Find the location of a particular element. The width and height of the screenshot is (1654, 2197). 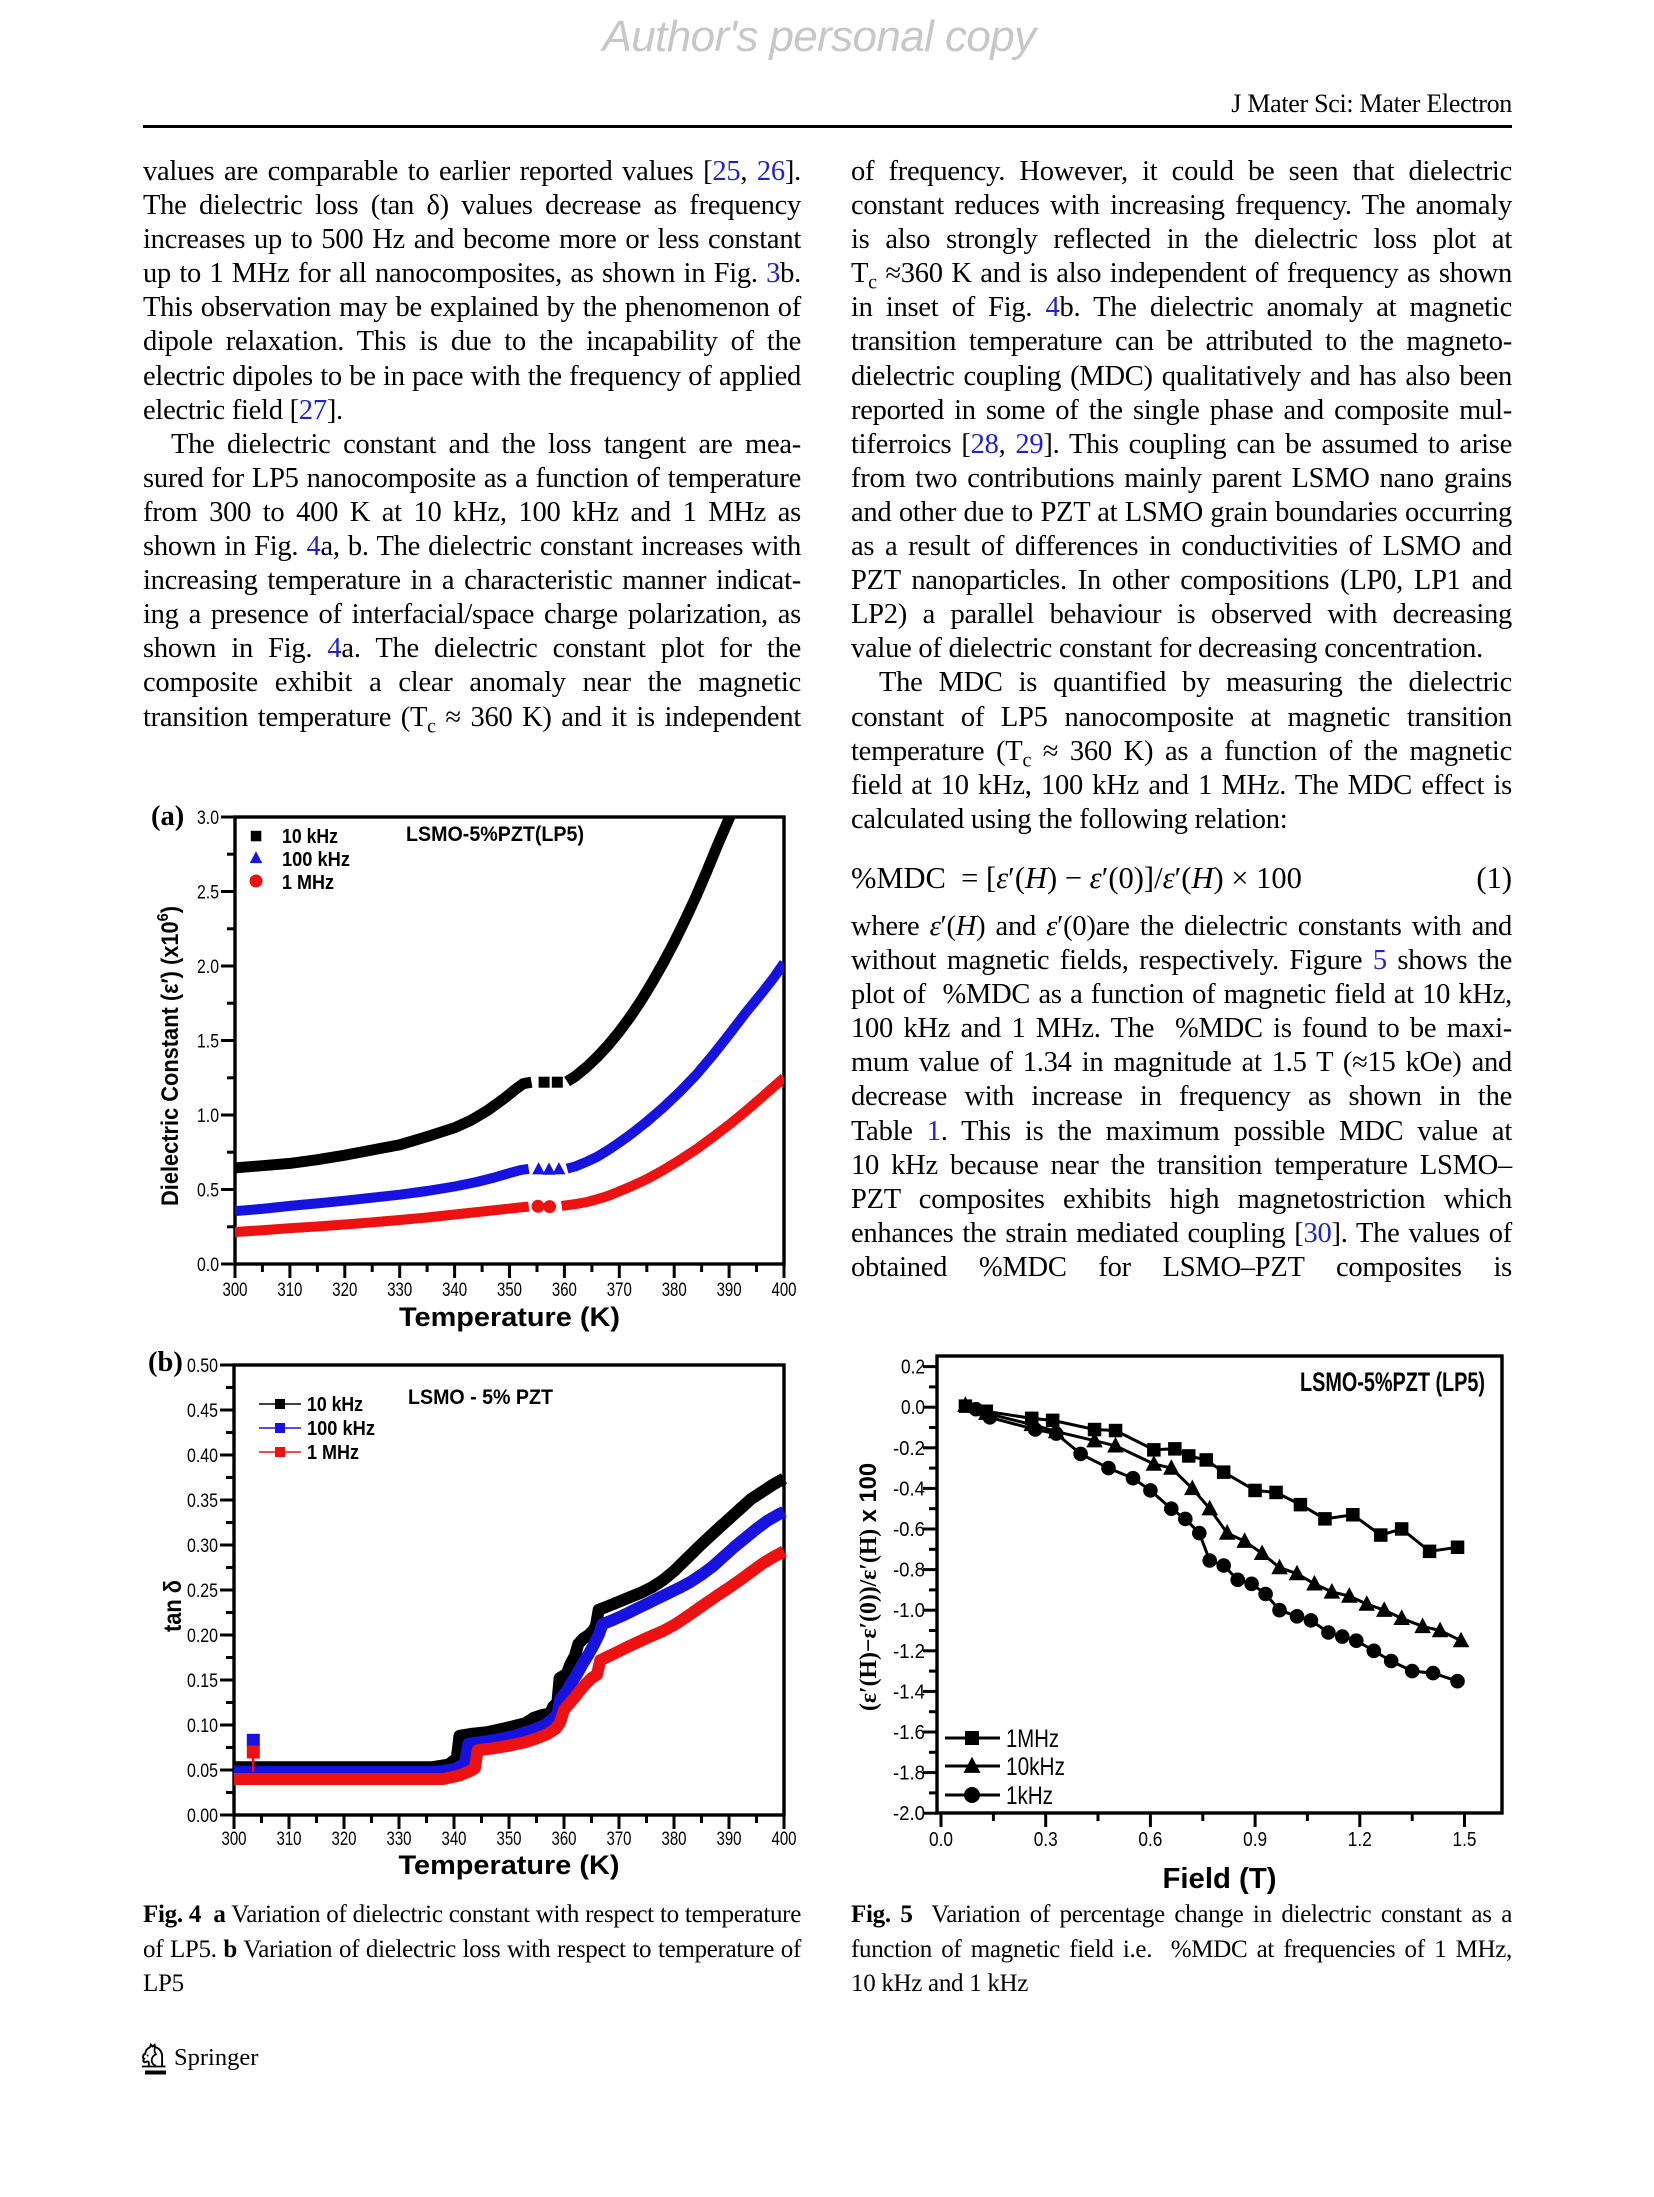

svg-text: -0.6 is located at coordinates (909, 1530).